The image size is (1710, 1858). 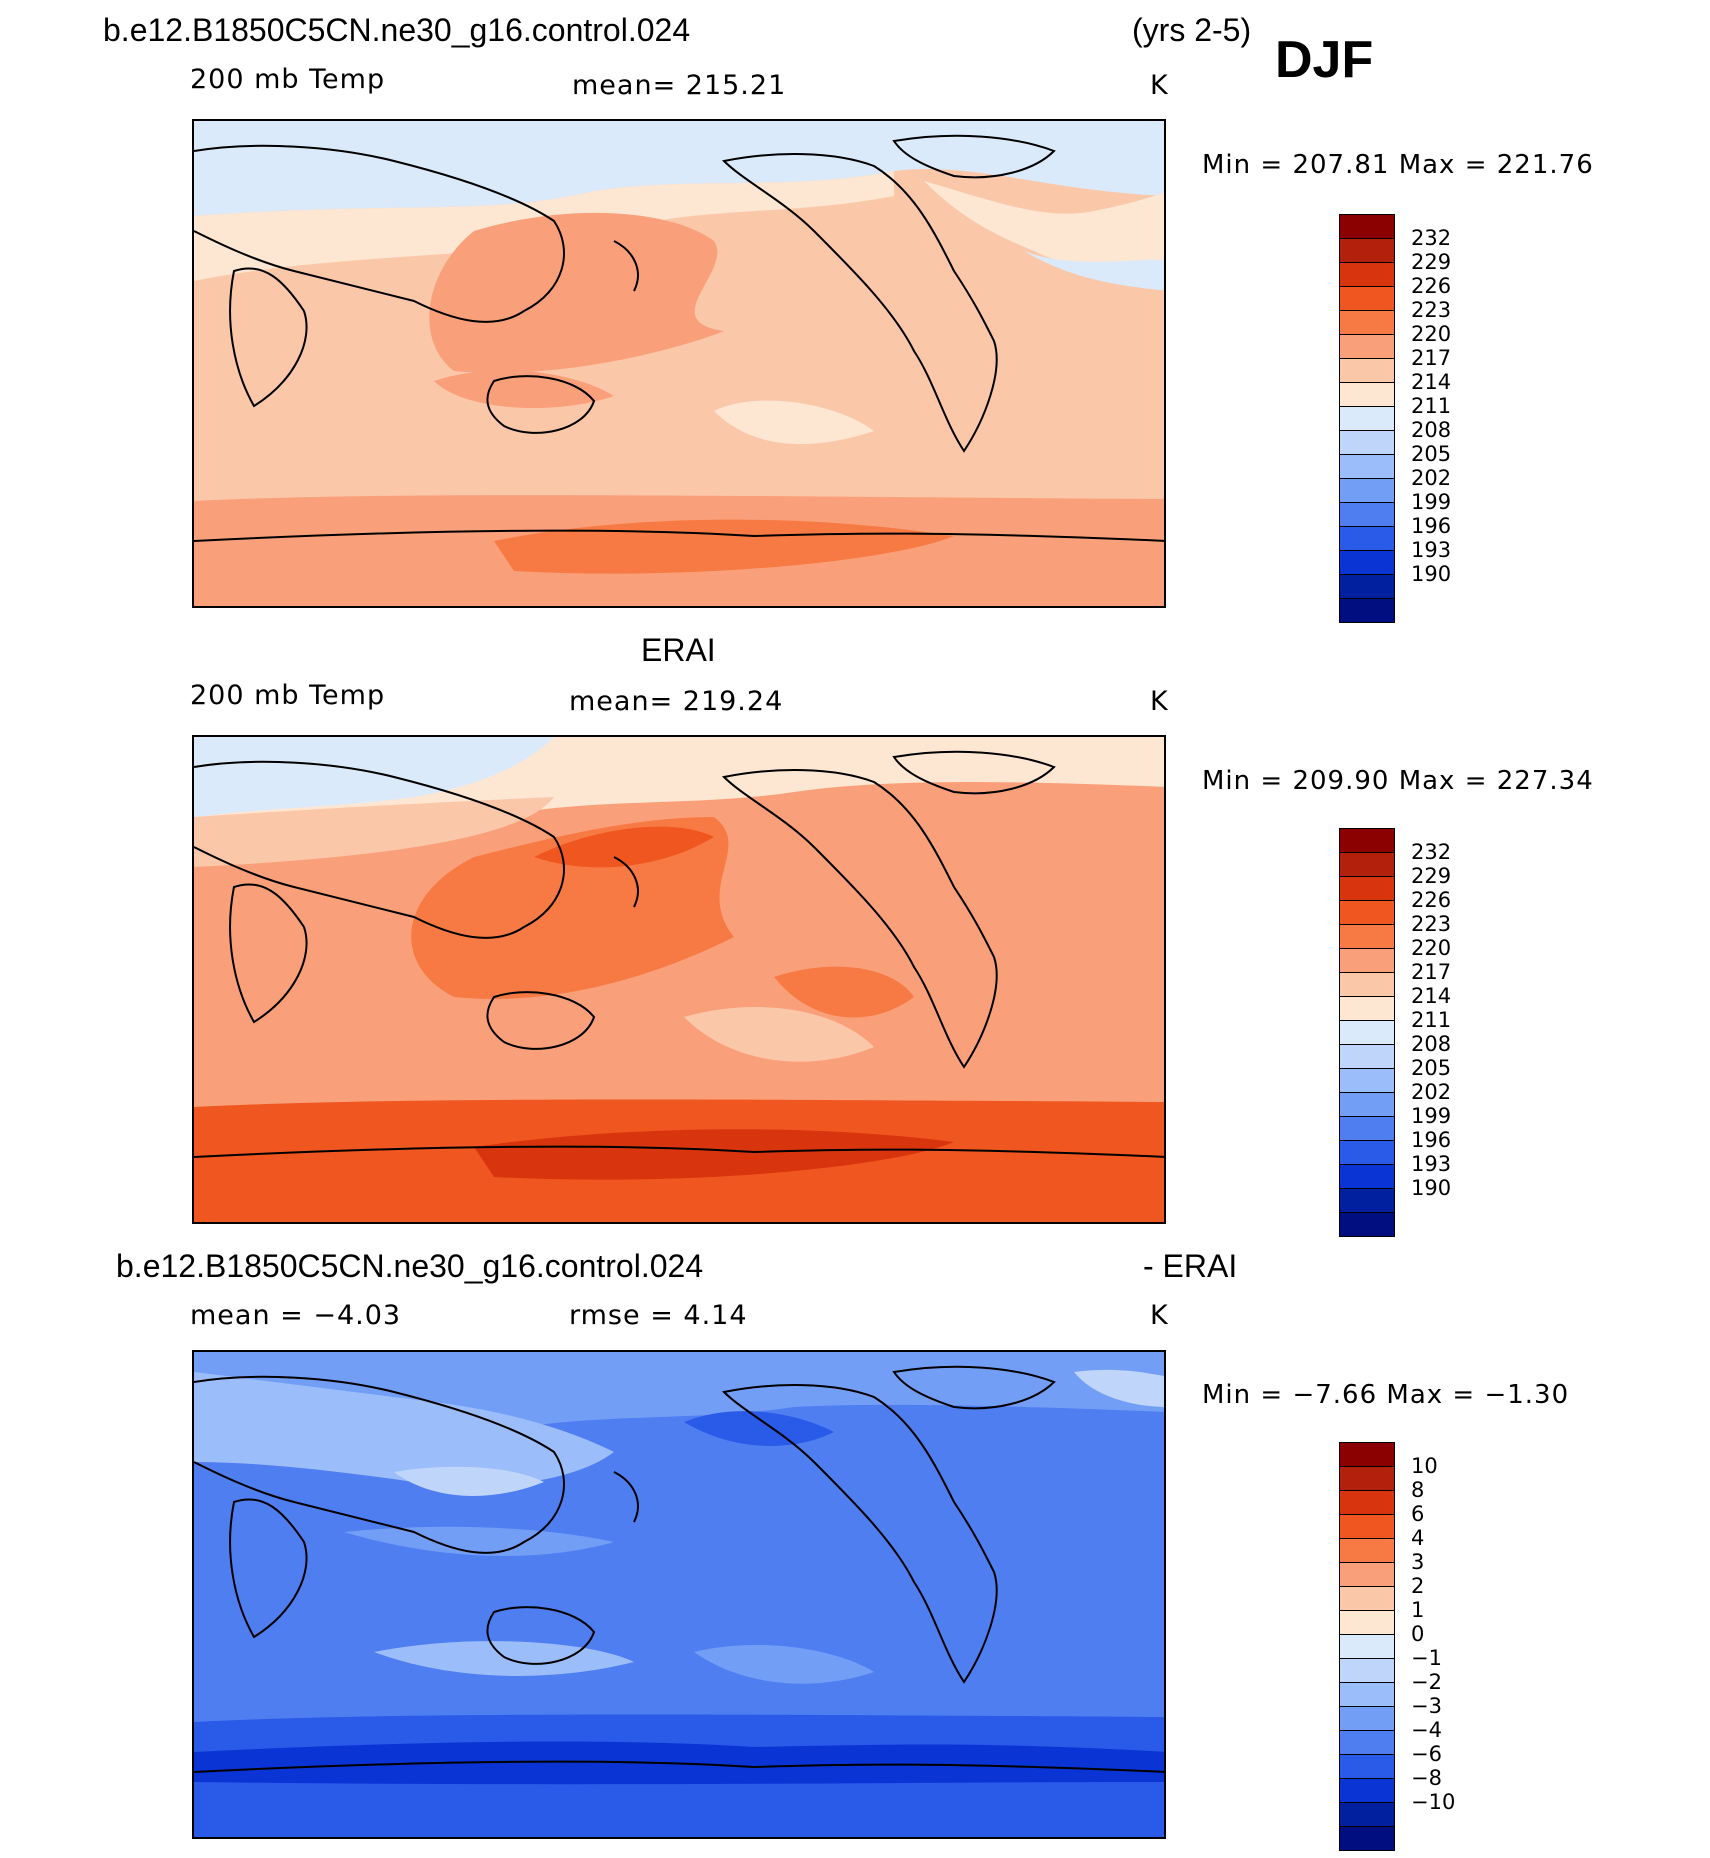 I want to click on panel3-colorbar-label: −2, so click(x=1426, y=1682).